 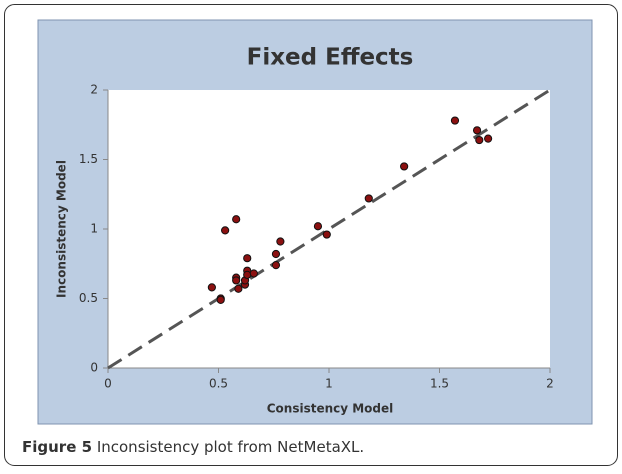 I want to click on caption-text: Inconsistency plot from NetMetaXL., so click(x=230, y=447).